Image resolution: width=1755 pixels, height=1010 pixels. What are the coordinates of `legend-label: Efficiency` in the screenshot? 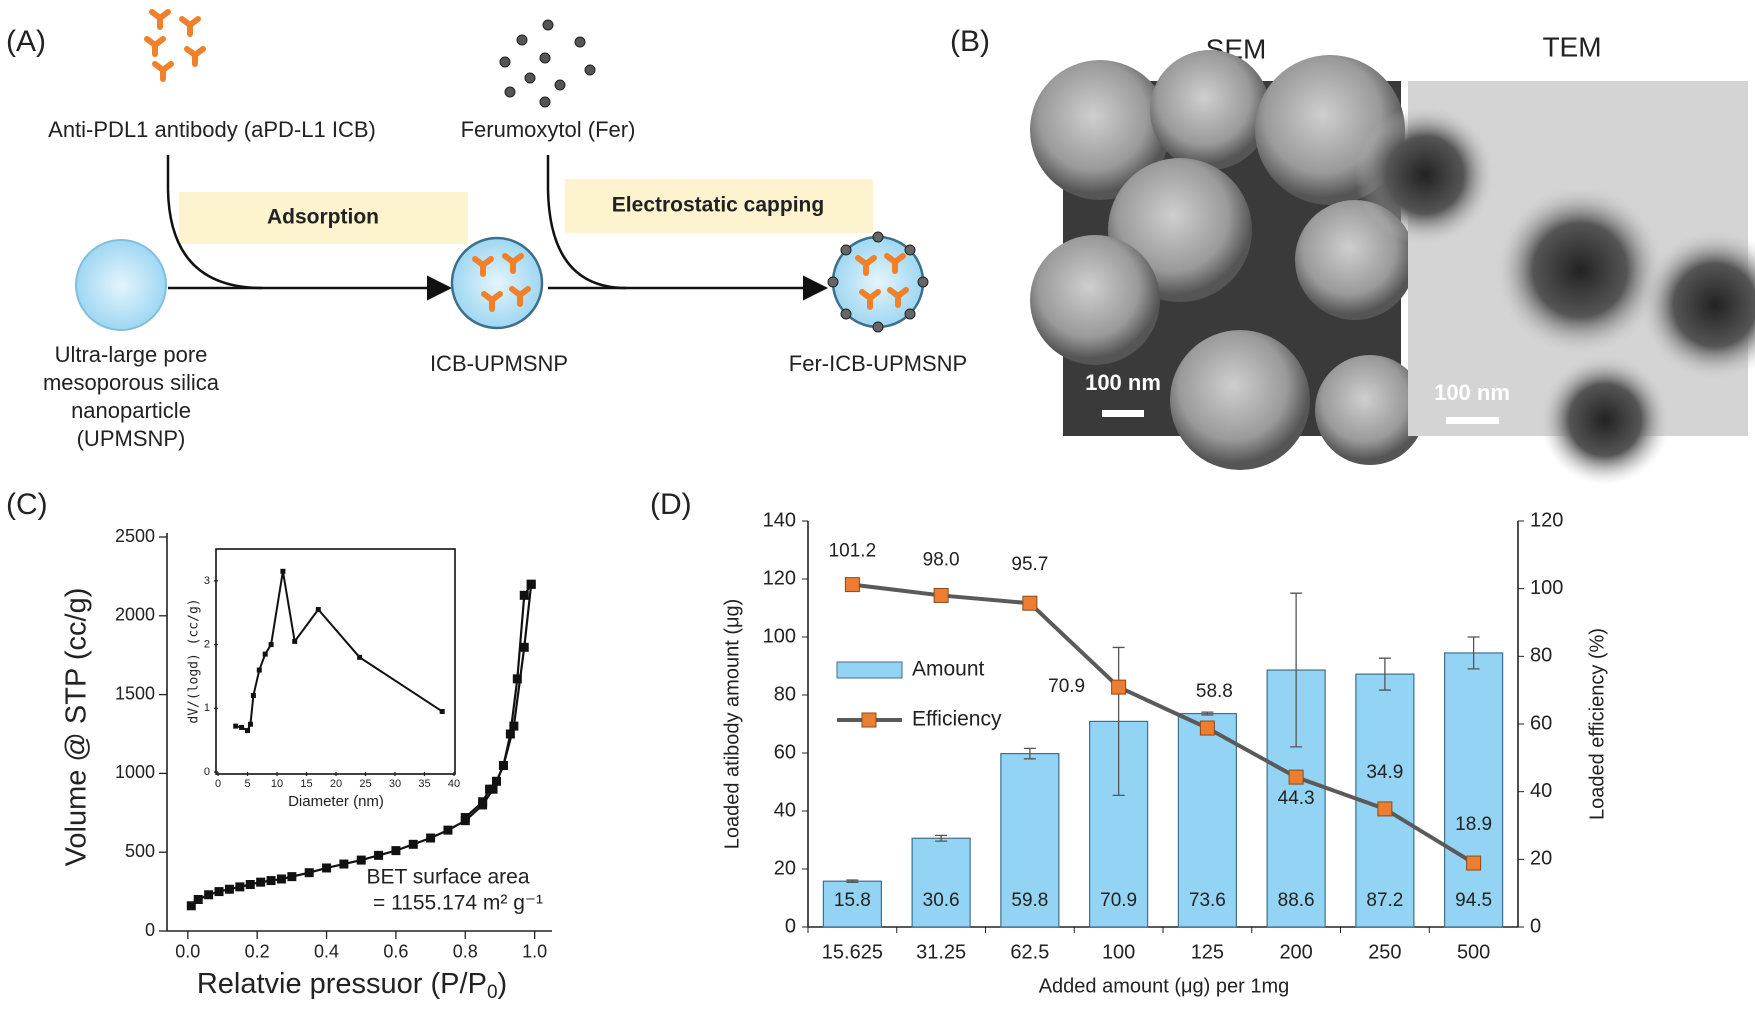 It's located at (957, 719).